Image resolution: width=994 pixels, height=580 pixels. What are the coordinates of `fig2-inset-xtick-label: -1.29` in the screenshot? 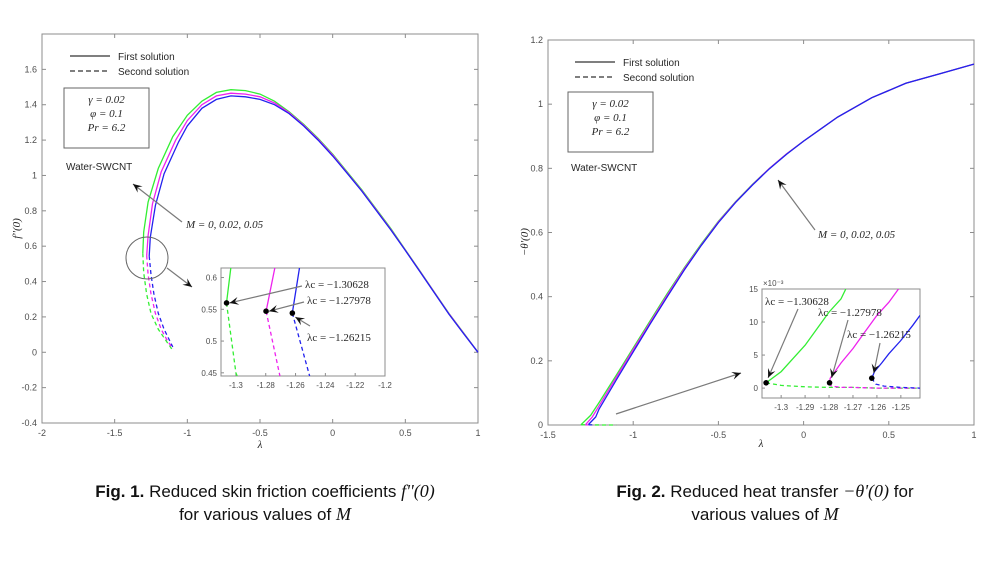 It's located at (805, 407).